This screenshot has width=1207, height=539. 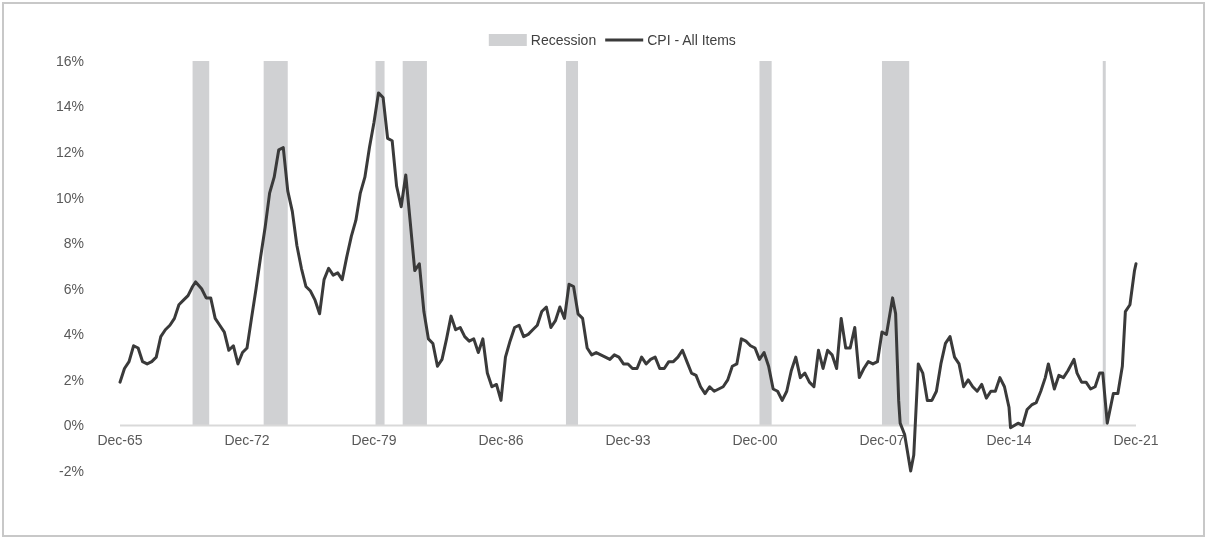 I want to click on y-tick-label: 2%, so click(x=73, y=379).